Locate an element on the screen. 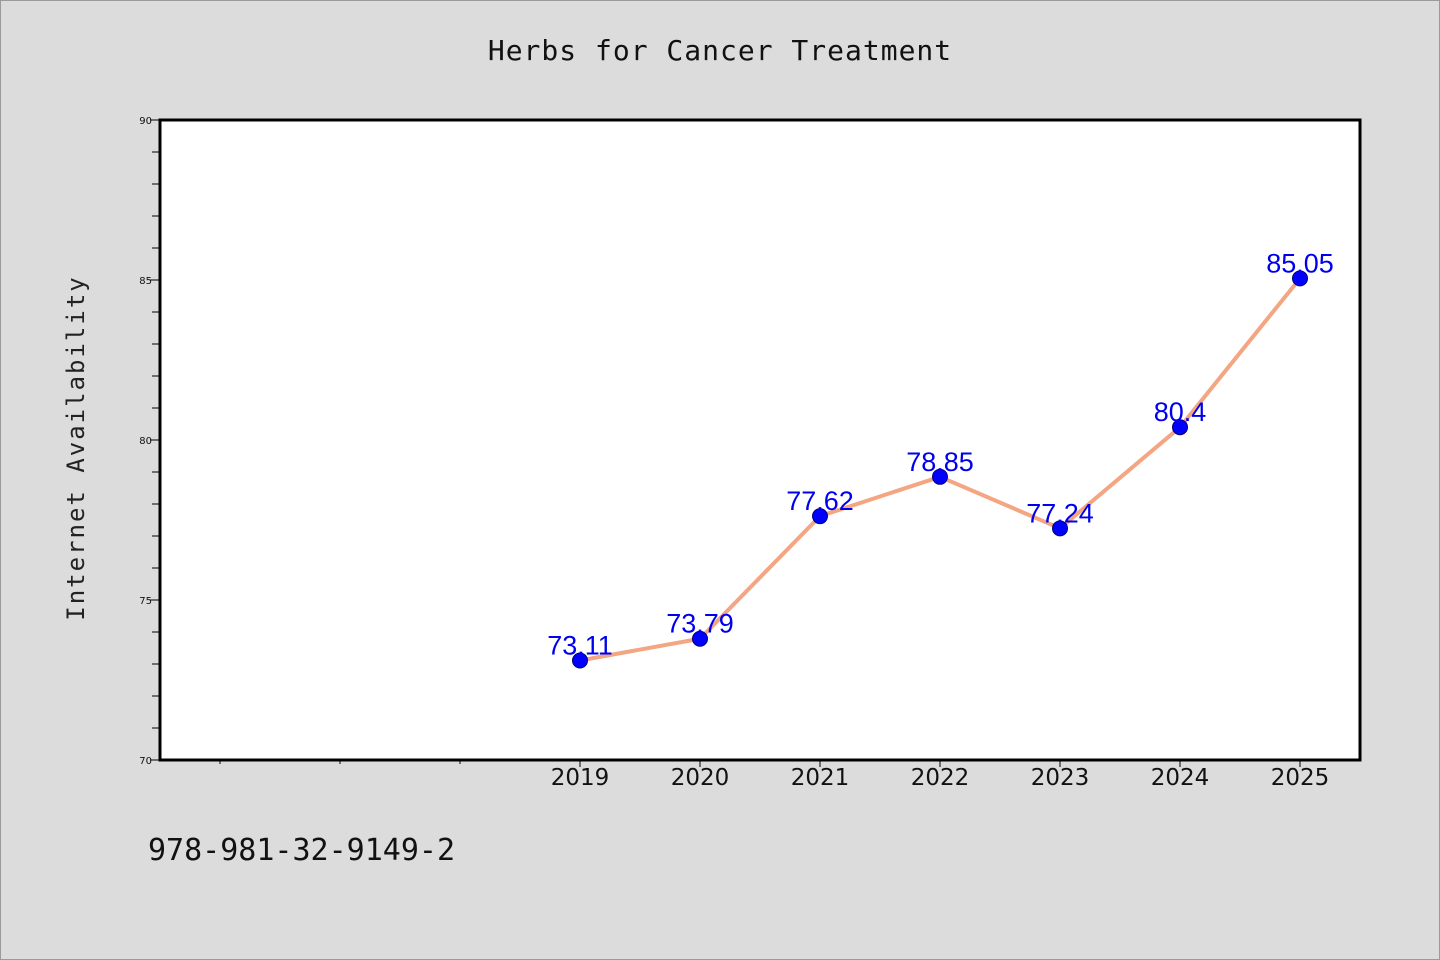 Image resolution: width=1440 pixels, height=960 pixels. y-tick-label: 85 is located at coordinates (145, 281).